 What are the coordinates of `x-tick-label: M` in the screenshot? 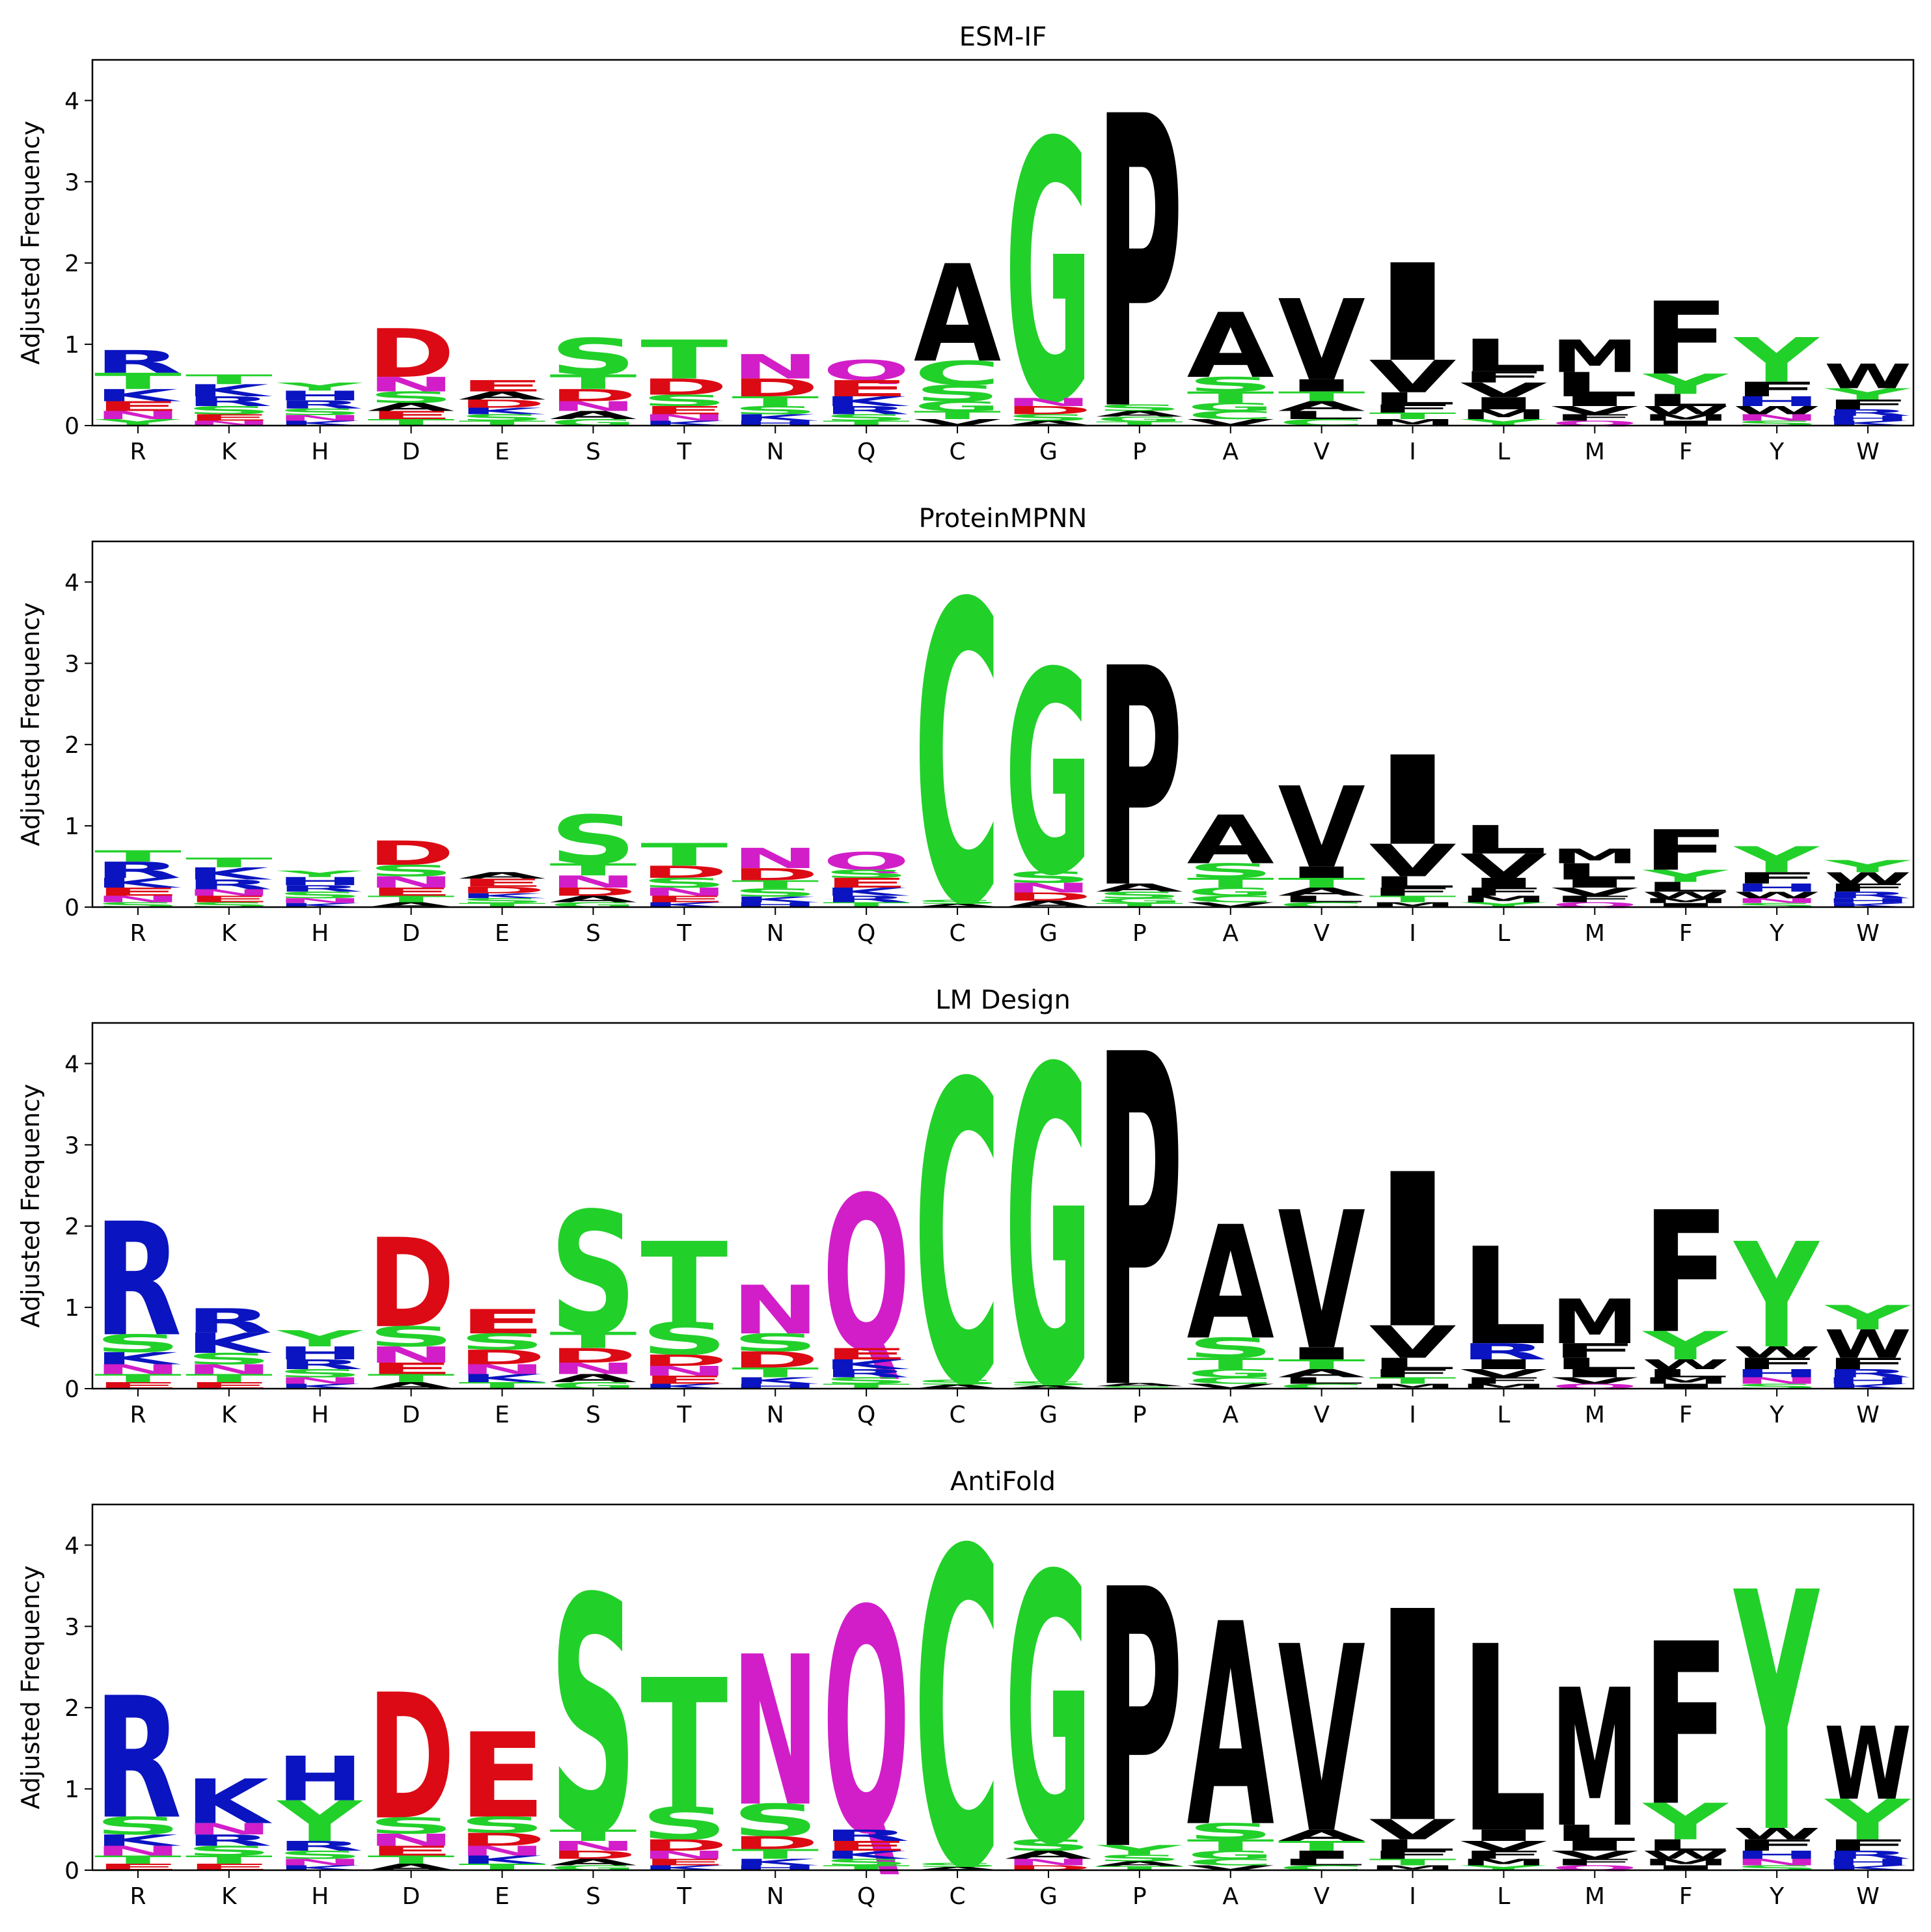 It's located at (1595, 452).